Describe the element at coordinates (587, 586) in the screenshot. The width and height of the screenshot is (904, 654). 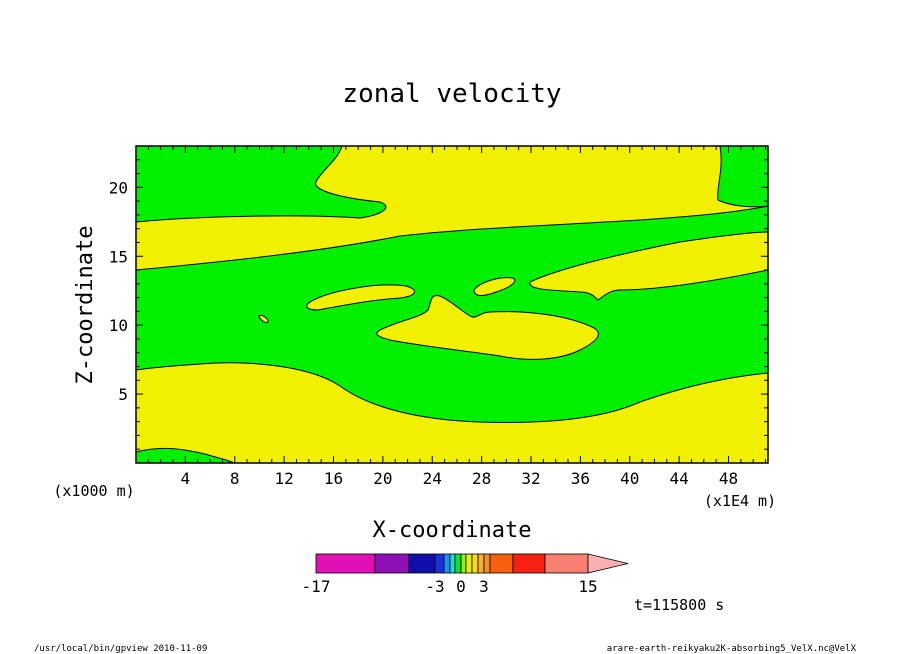
I see `colorbar-tick-label: 15` at that location.